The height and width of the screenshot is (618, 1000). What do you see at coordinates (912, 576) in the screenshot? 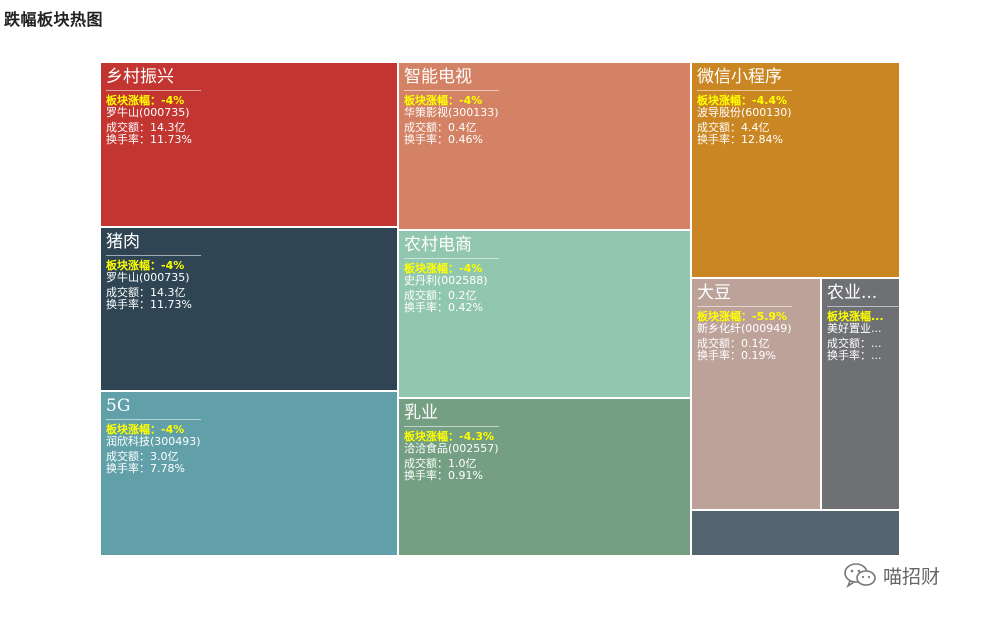
I see `watermark-text: 喵招财` at bounding box center [912, 576].